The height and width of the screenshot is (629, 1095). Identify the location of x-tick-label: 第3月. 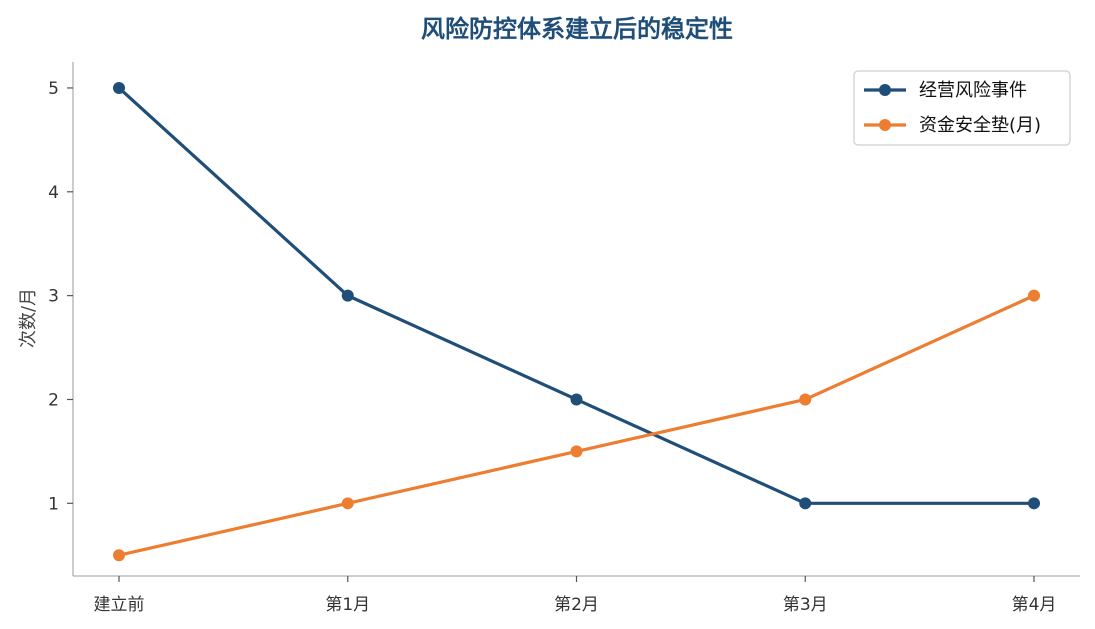
(805, 605).